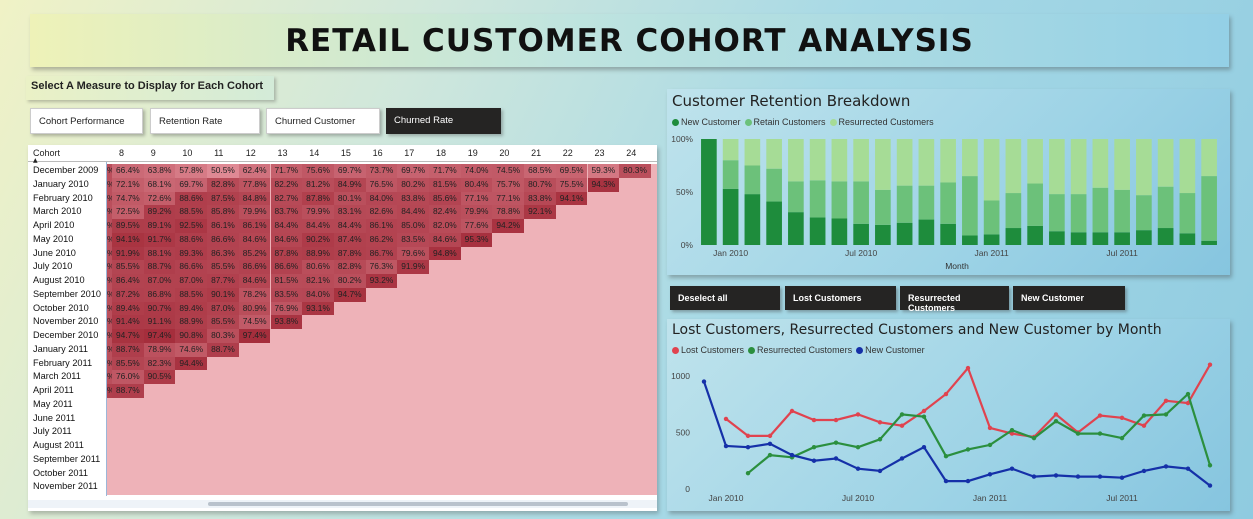  What do you see at coordinates (349, 184) in the screenshot?
I see `heat-cell: 84.9%` at bounding box center [349, 184].